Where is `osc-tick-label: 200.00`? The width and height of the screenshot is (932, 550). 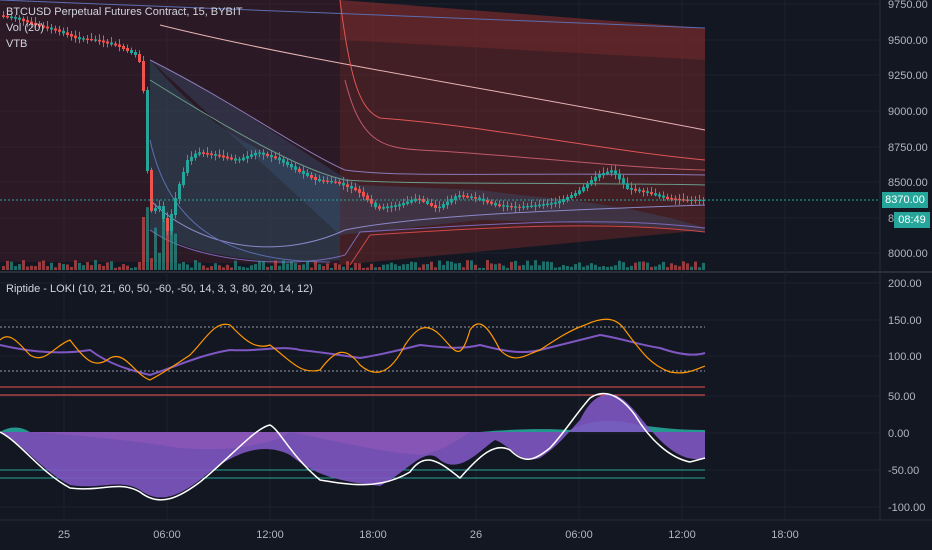
osc-tick-label: 200.00 is located at coordinates (905, 284).